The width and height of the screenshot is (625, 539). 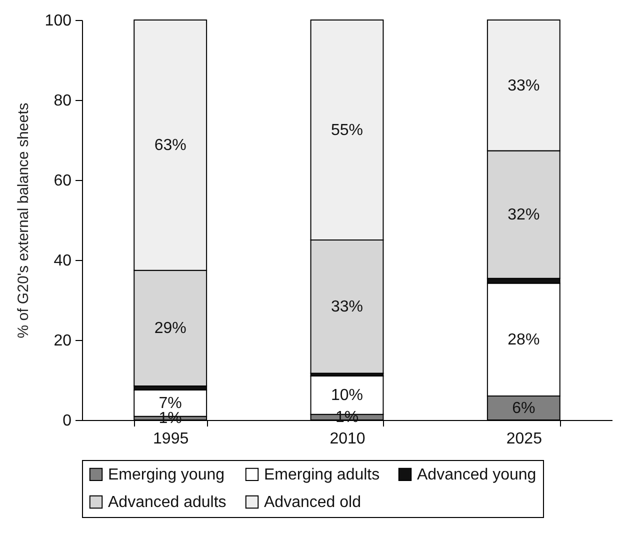 What do you see at coordinates (171, 439) in the screenshot?
I see `x-tick-label: 1995` at bounding box center [171, 439].